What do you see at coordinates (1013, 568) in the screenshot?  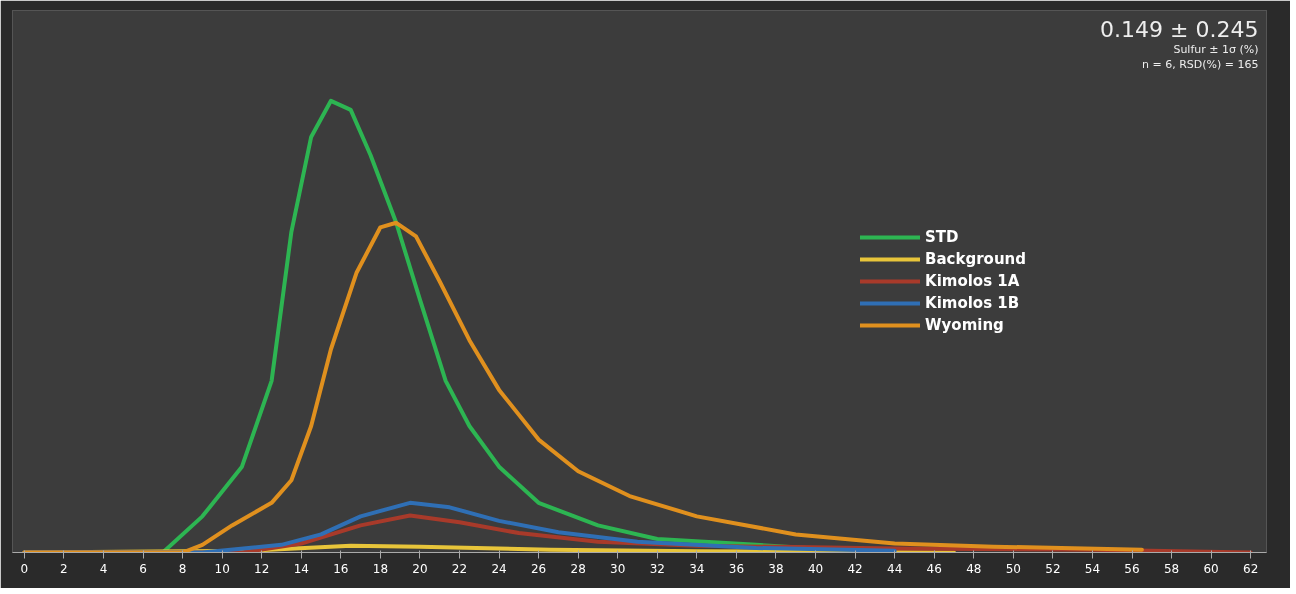 I see `x-tick-label: 50` at bounding box center [1013, 568].